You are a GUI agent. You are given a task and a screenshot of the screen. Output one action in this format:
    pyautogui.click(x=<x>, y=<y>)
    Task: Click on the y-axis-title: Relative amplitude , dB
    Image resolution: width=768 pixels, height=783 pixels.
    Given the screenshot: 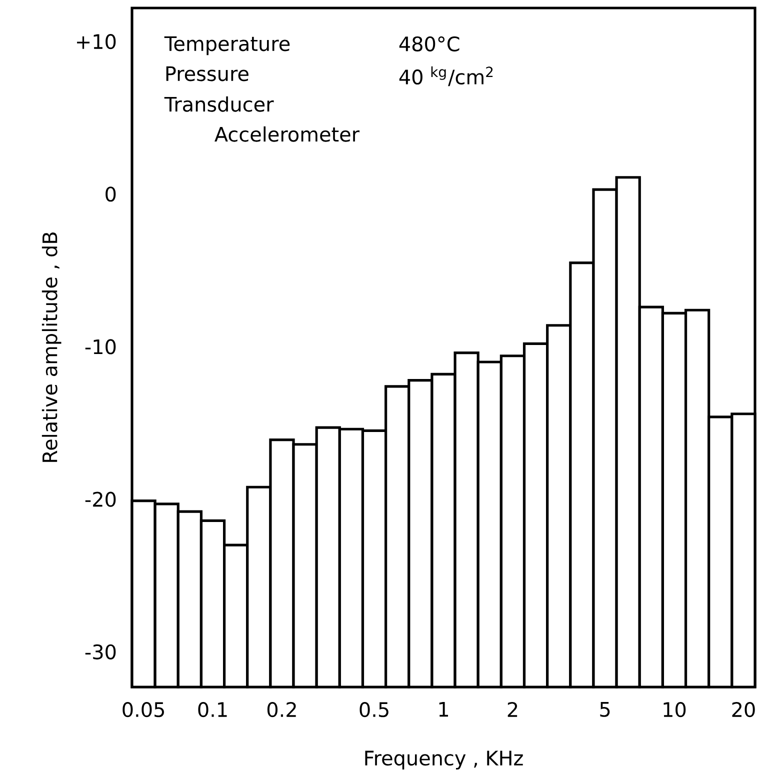 What is the action you would take?
    pyautogui.click(x=52, y=347)
    